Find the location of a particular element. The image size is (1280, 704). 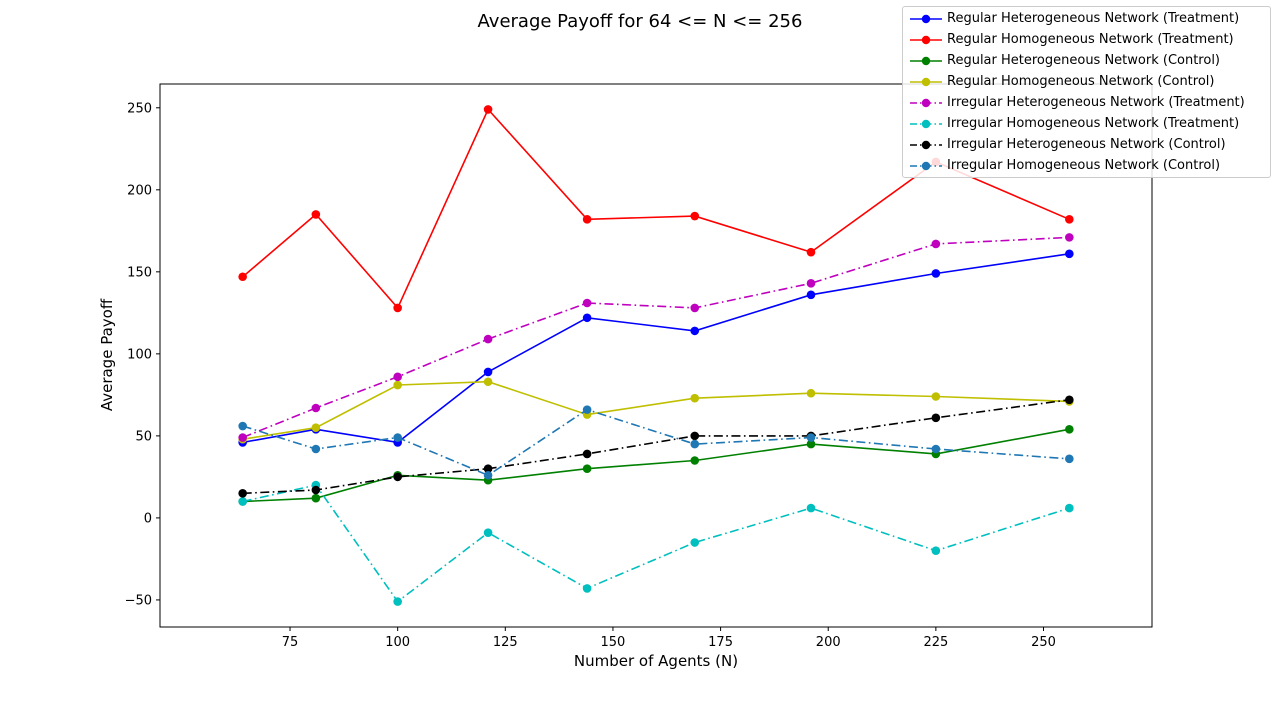

y-tick-label: 150 is located at coordinates (139, 272).